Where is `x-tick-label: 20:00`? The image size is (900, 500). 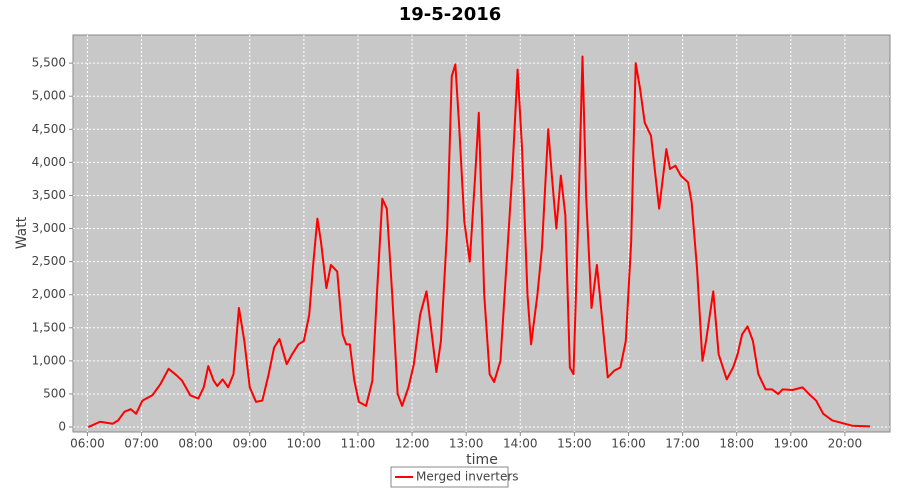
x-tick-label: 20:00 is located at coordinates (845, 444).